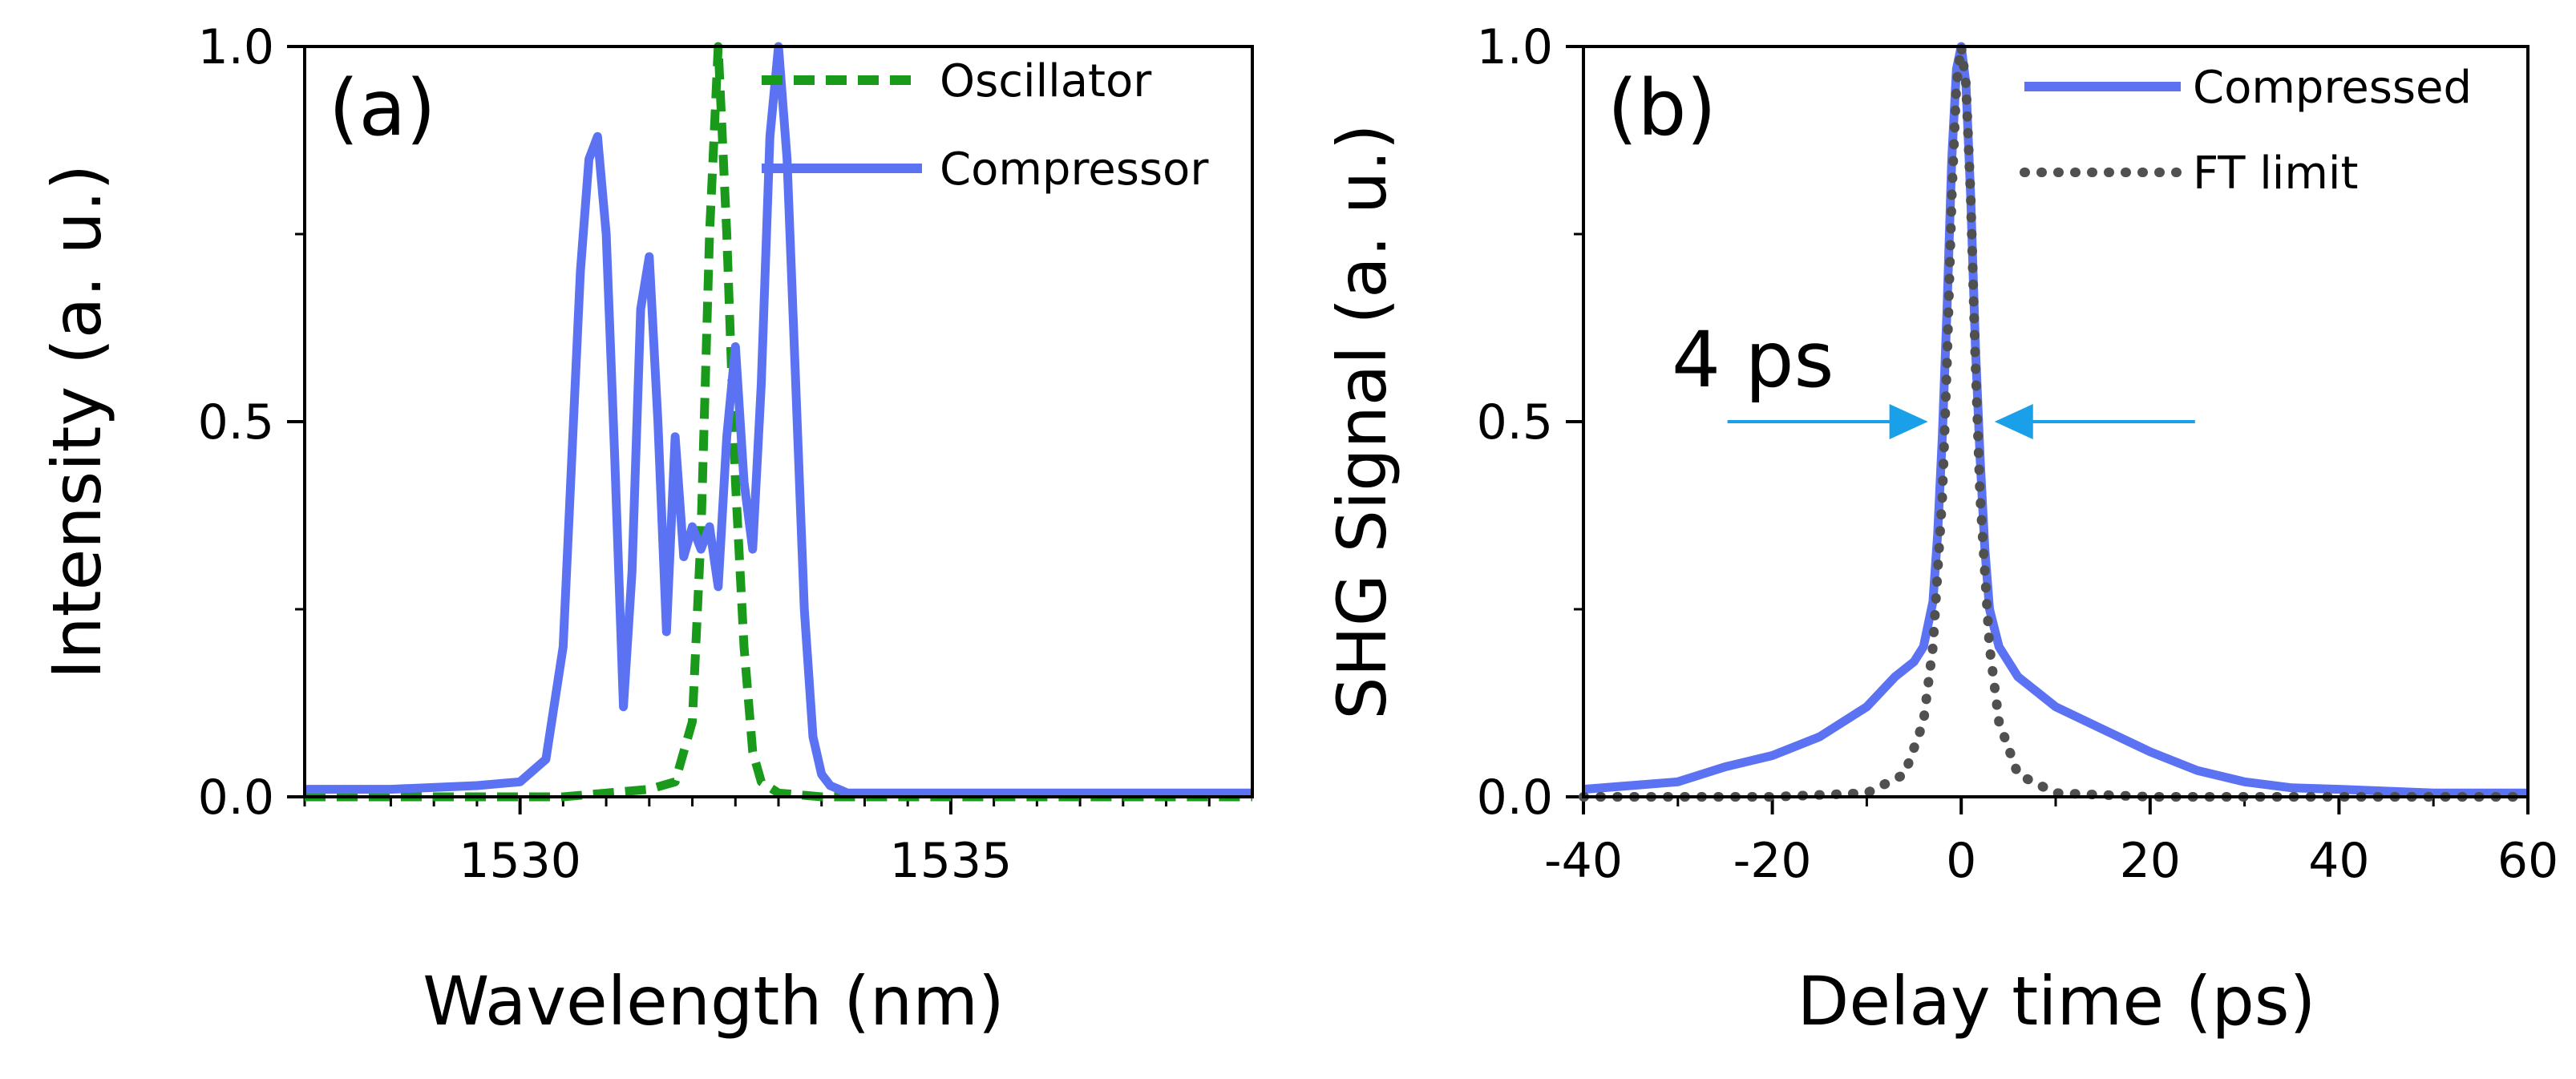  I want to click on panel-b-y-axis-title: SHG Signal (a. u.), so click(1362, 421).